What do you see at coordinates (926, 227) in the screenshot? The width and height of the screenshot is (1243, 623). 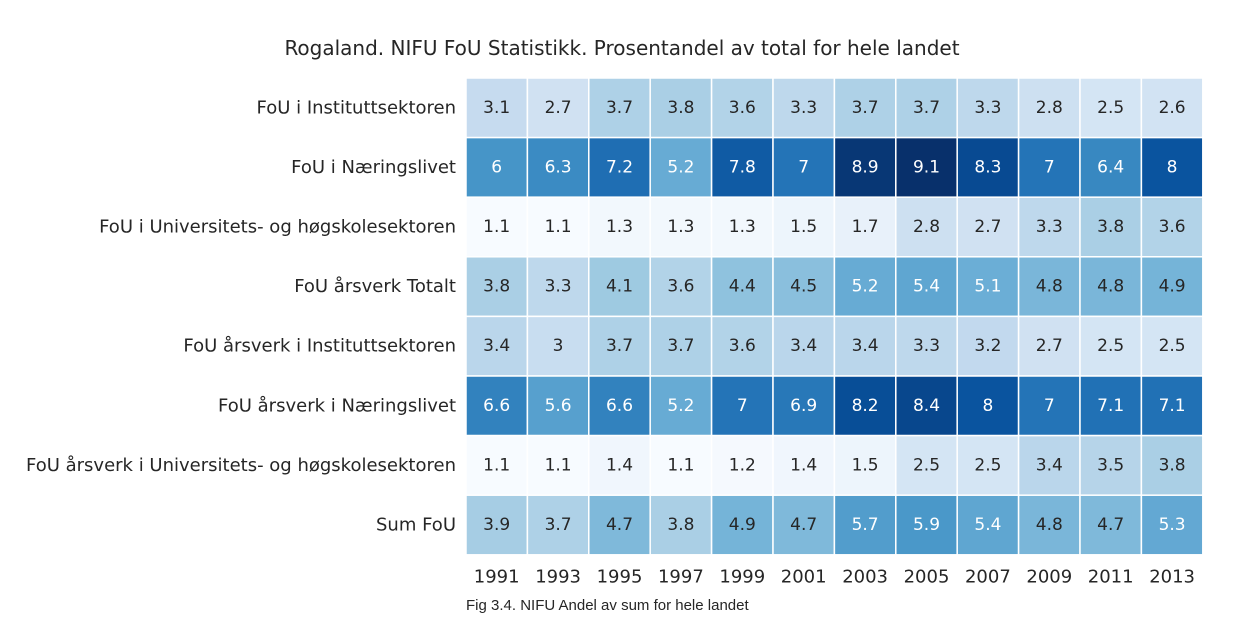 I see `cell-value-label: 2.8` at bounding box center [926, 227].